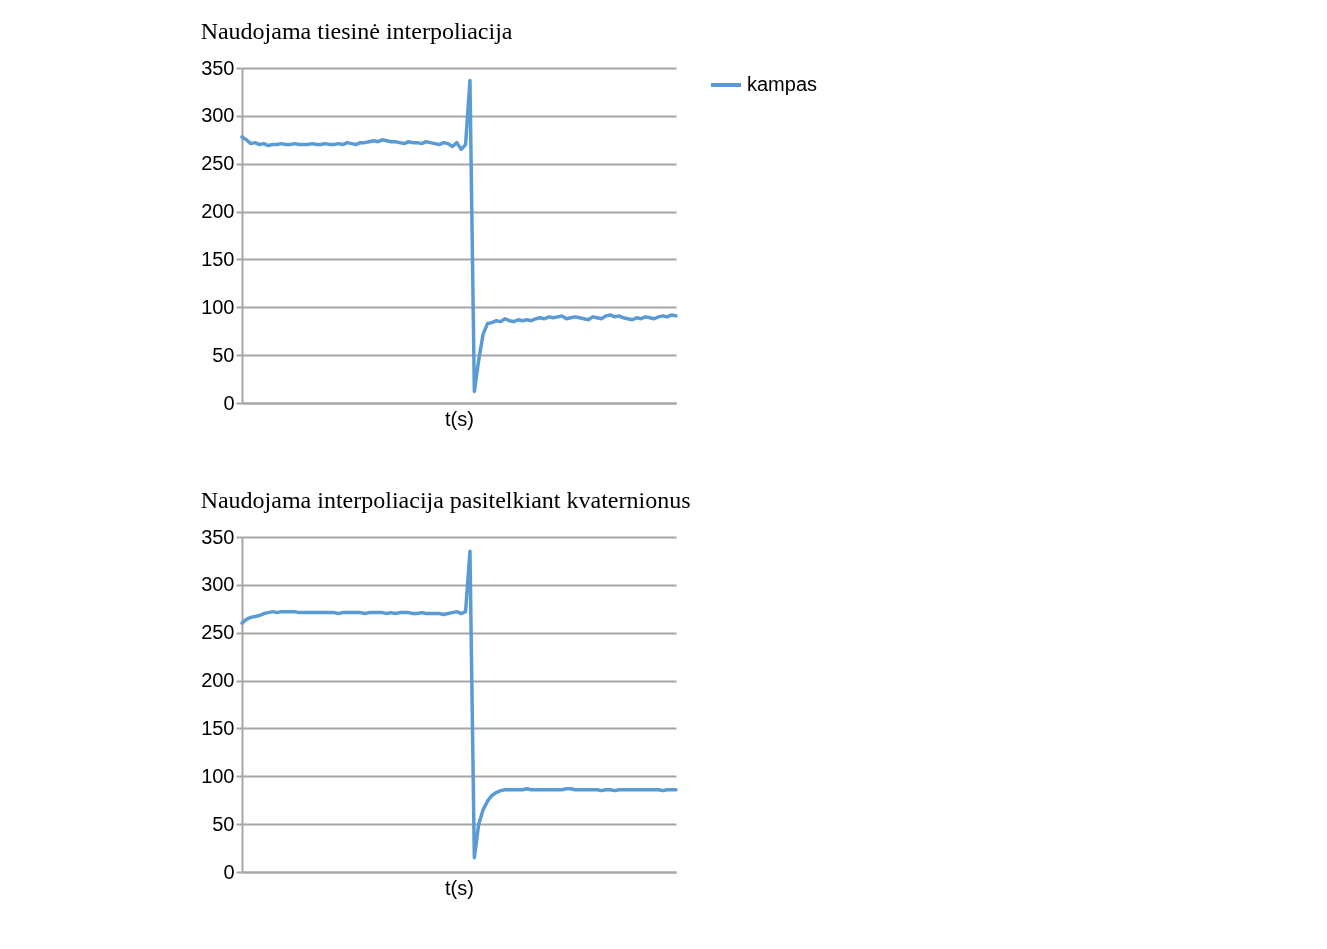 Image resolution: width=1327 pixels, height=949 pixels. What do you see at coordinates (445, 500) in the screenshot?
I see `chart-title: Naudojama interpoliacija pasitelkiant kvaternionus` at bounding box center [445, 500].